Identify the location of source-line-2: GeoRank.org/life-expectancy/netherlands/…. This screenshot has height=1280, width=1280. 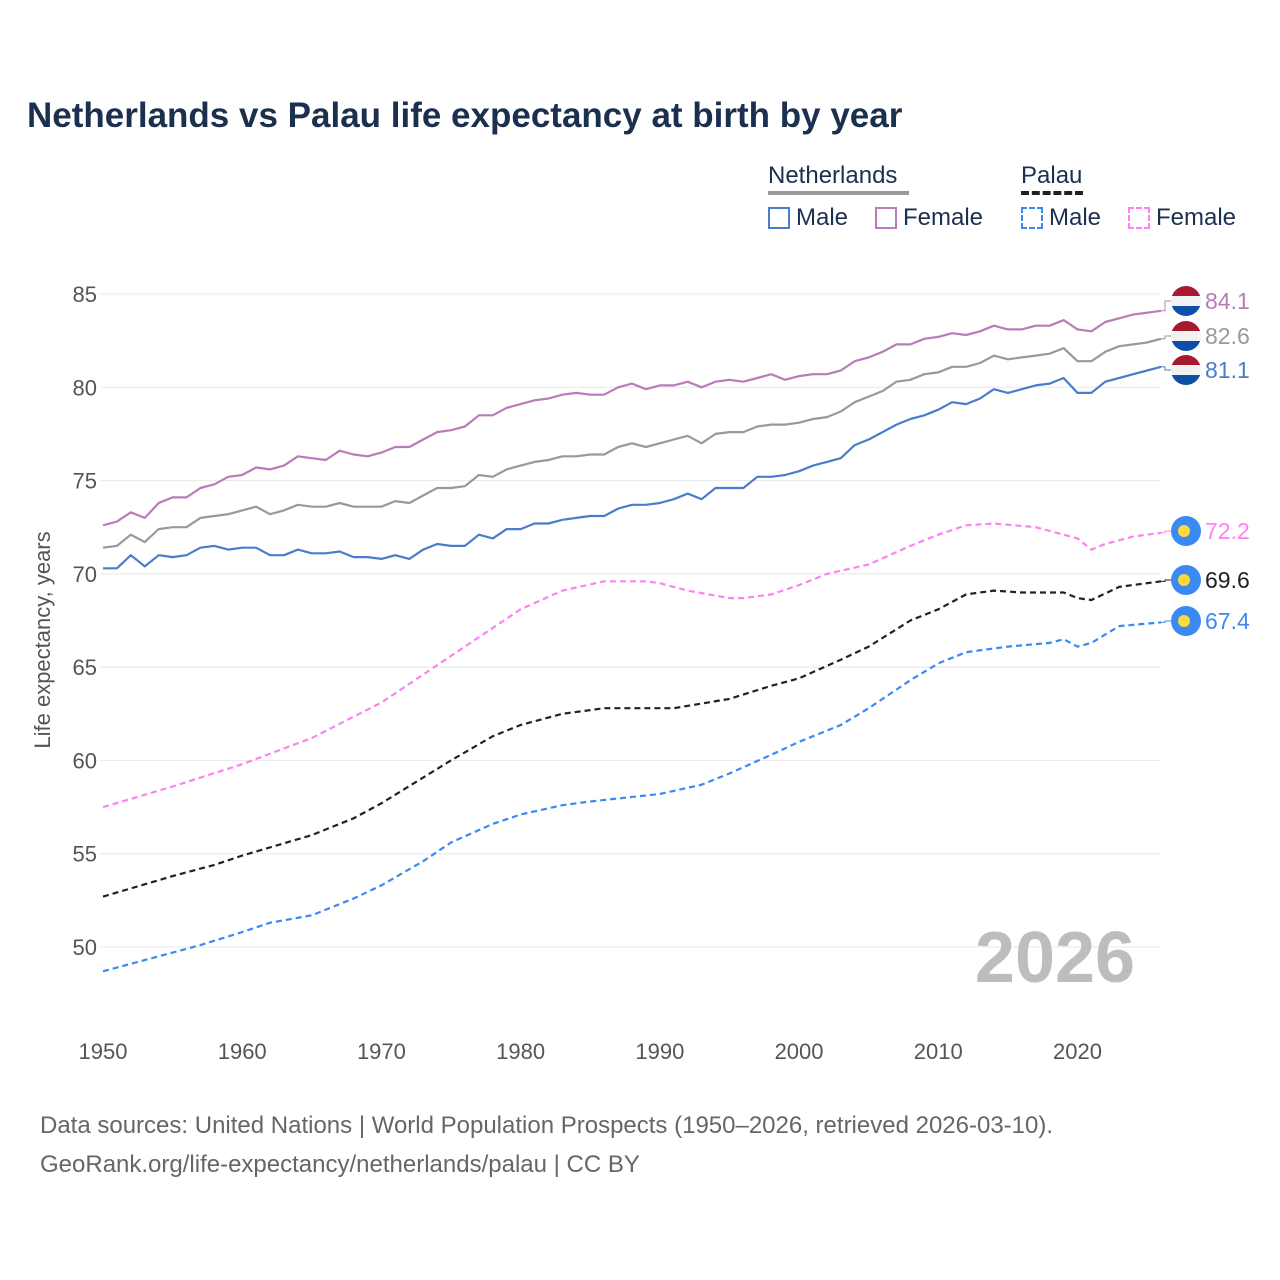
(340, 1164).